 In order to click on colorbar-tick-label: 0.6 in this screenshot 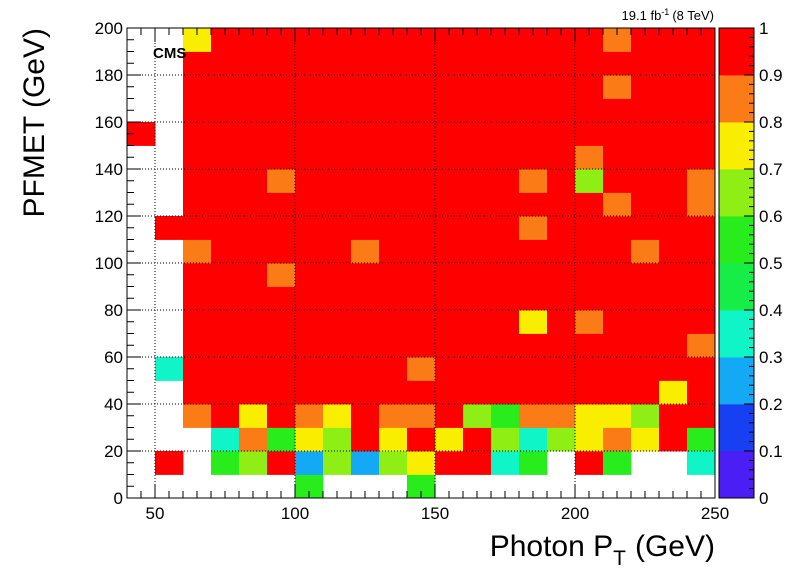, I will do `click(771, 216)`.